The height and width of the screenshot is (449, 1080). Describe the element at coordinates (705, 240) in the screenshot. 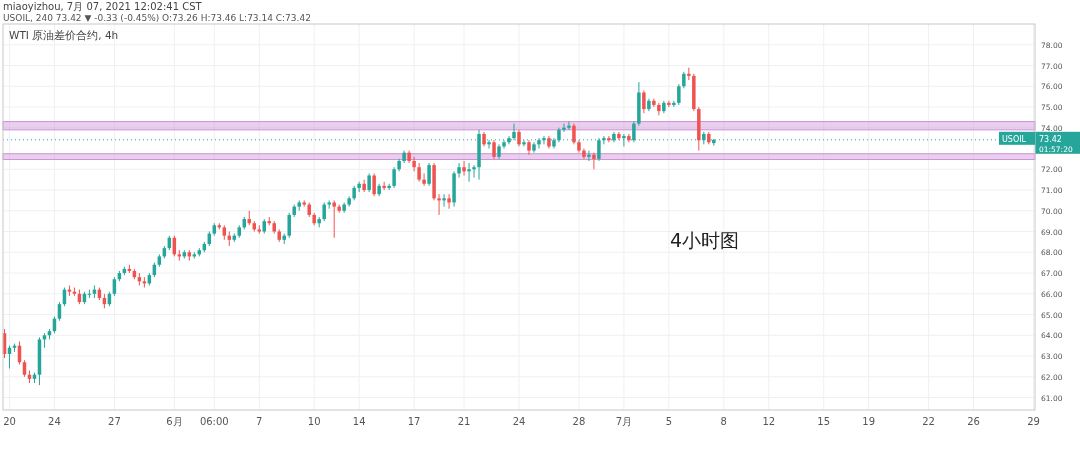

I see `annotation: 4小时图` at that location.